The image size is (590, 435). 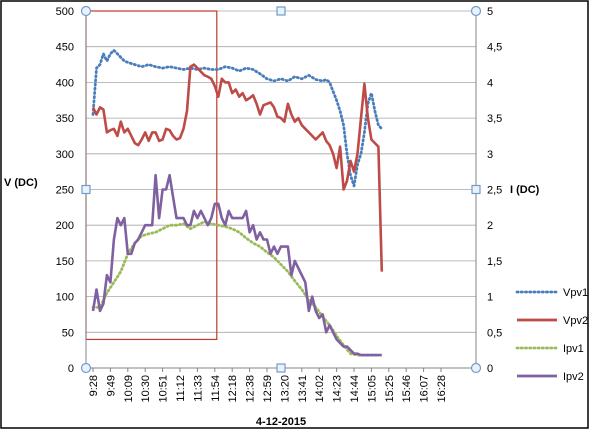 I want to click on legend-label-ipv1: Ipv1, so click(x=573, y=349).